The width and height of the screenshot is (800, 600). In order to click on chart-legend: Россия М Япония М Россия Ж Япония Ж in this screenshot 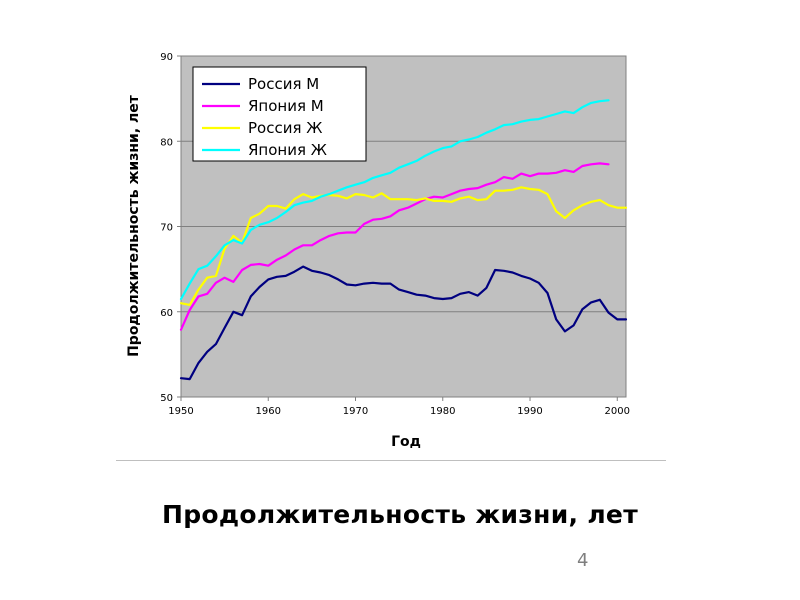, I will do `click(279, 114)`.